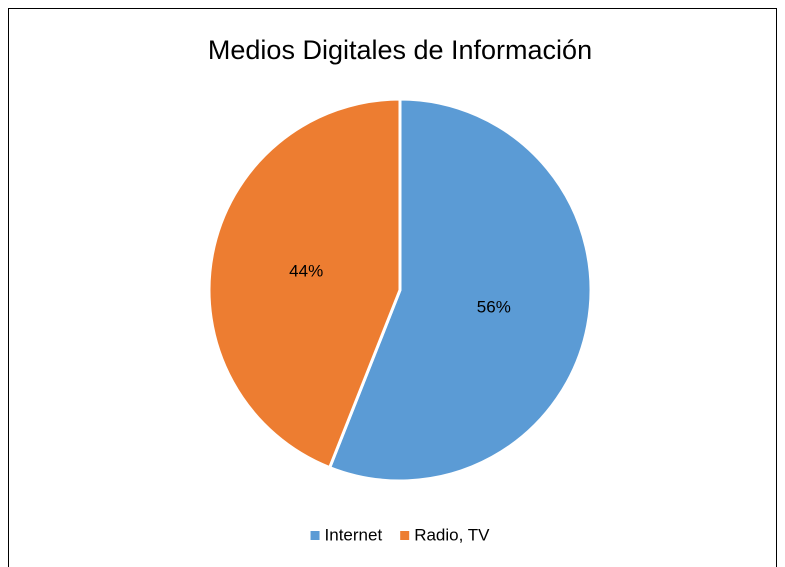 The width and height of the screenshot is (785, 567). I want to click on data-label: 56%, so click(494, 306).